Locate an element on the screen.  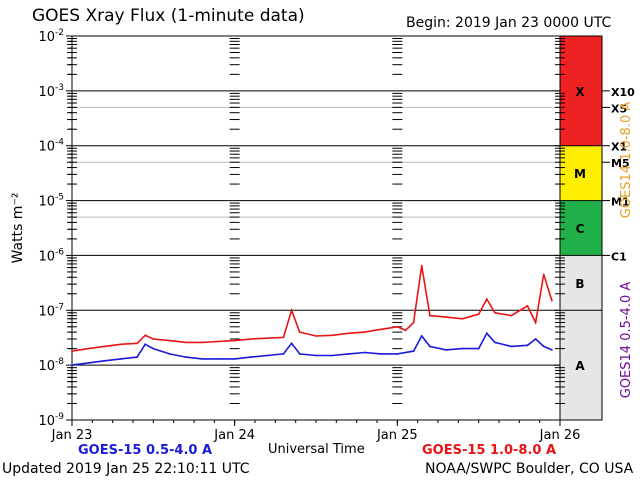
class-band-x is located at coordinates (581, 91).